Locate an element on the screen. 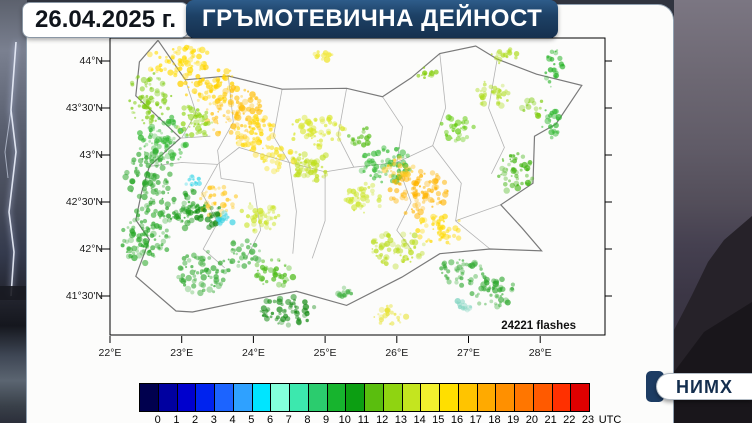 The image size is (752, 423). colorbar-hour-label: 19 is located at coordinates (513, 418).